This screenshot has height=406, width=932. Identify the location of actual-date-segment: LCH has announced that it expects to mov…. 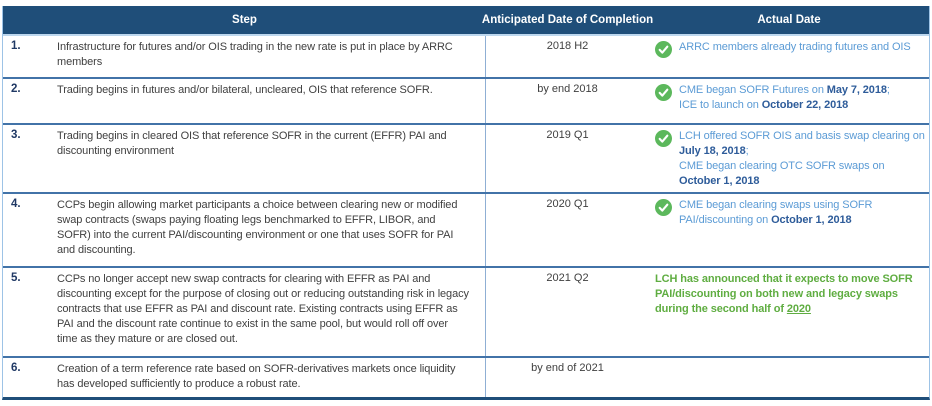
(784, 294).